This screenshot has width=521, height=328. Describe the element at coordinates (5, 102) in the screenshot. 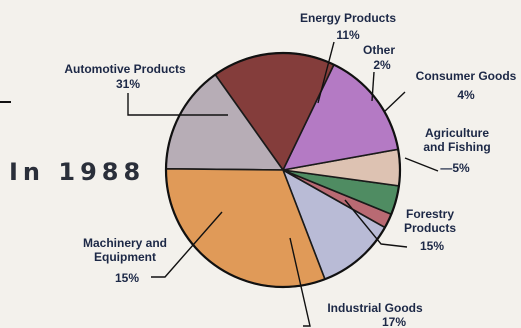

I see `header-rule` at that location.